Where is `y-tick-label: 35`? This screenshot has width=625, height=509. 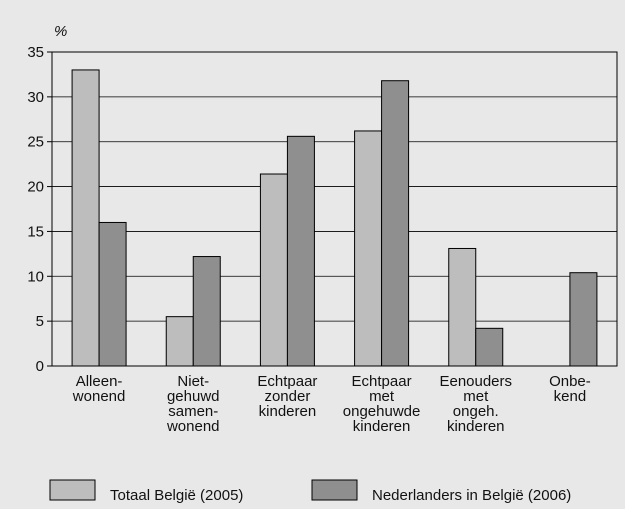
y-tick-label: 35 is located at coordinates (35, 52).